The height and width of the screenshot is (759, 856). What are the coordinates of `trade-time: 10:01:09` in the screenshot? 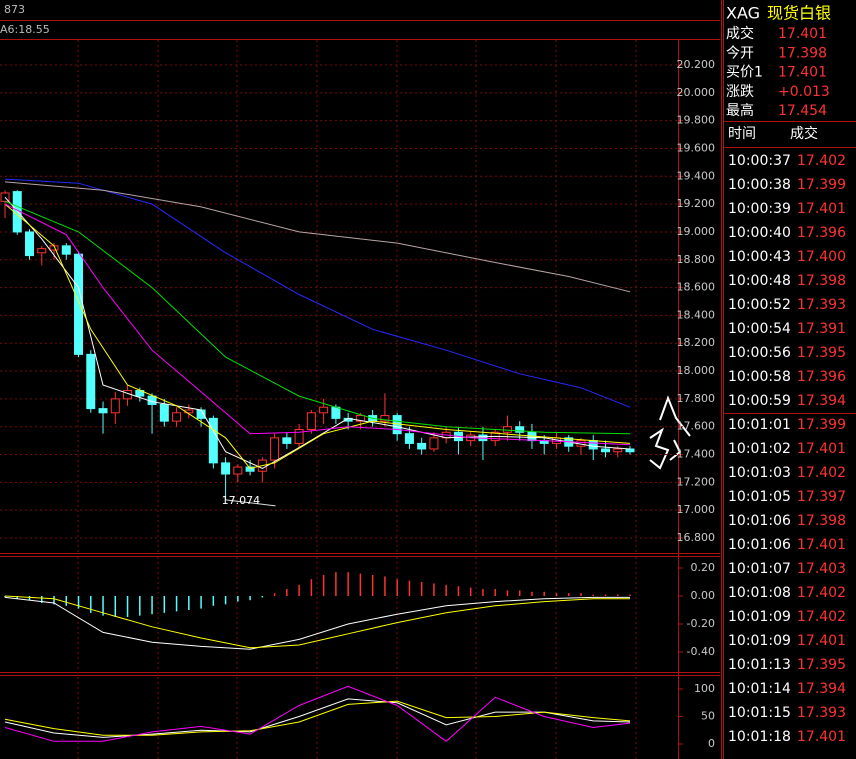 It's located at (759, 617).